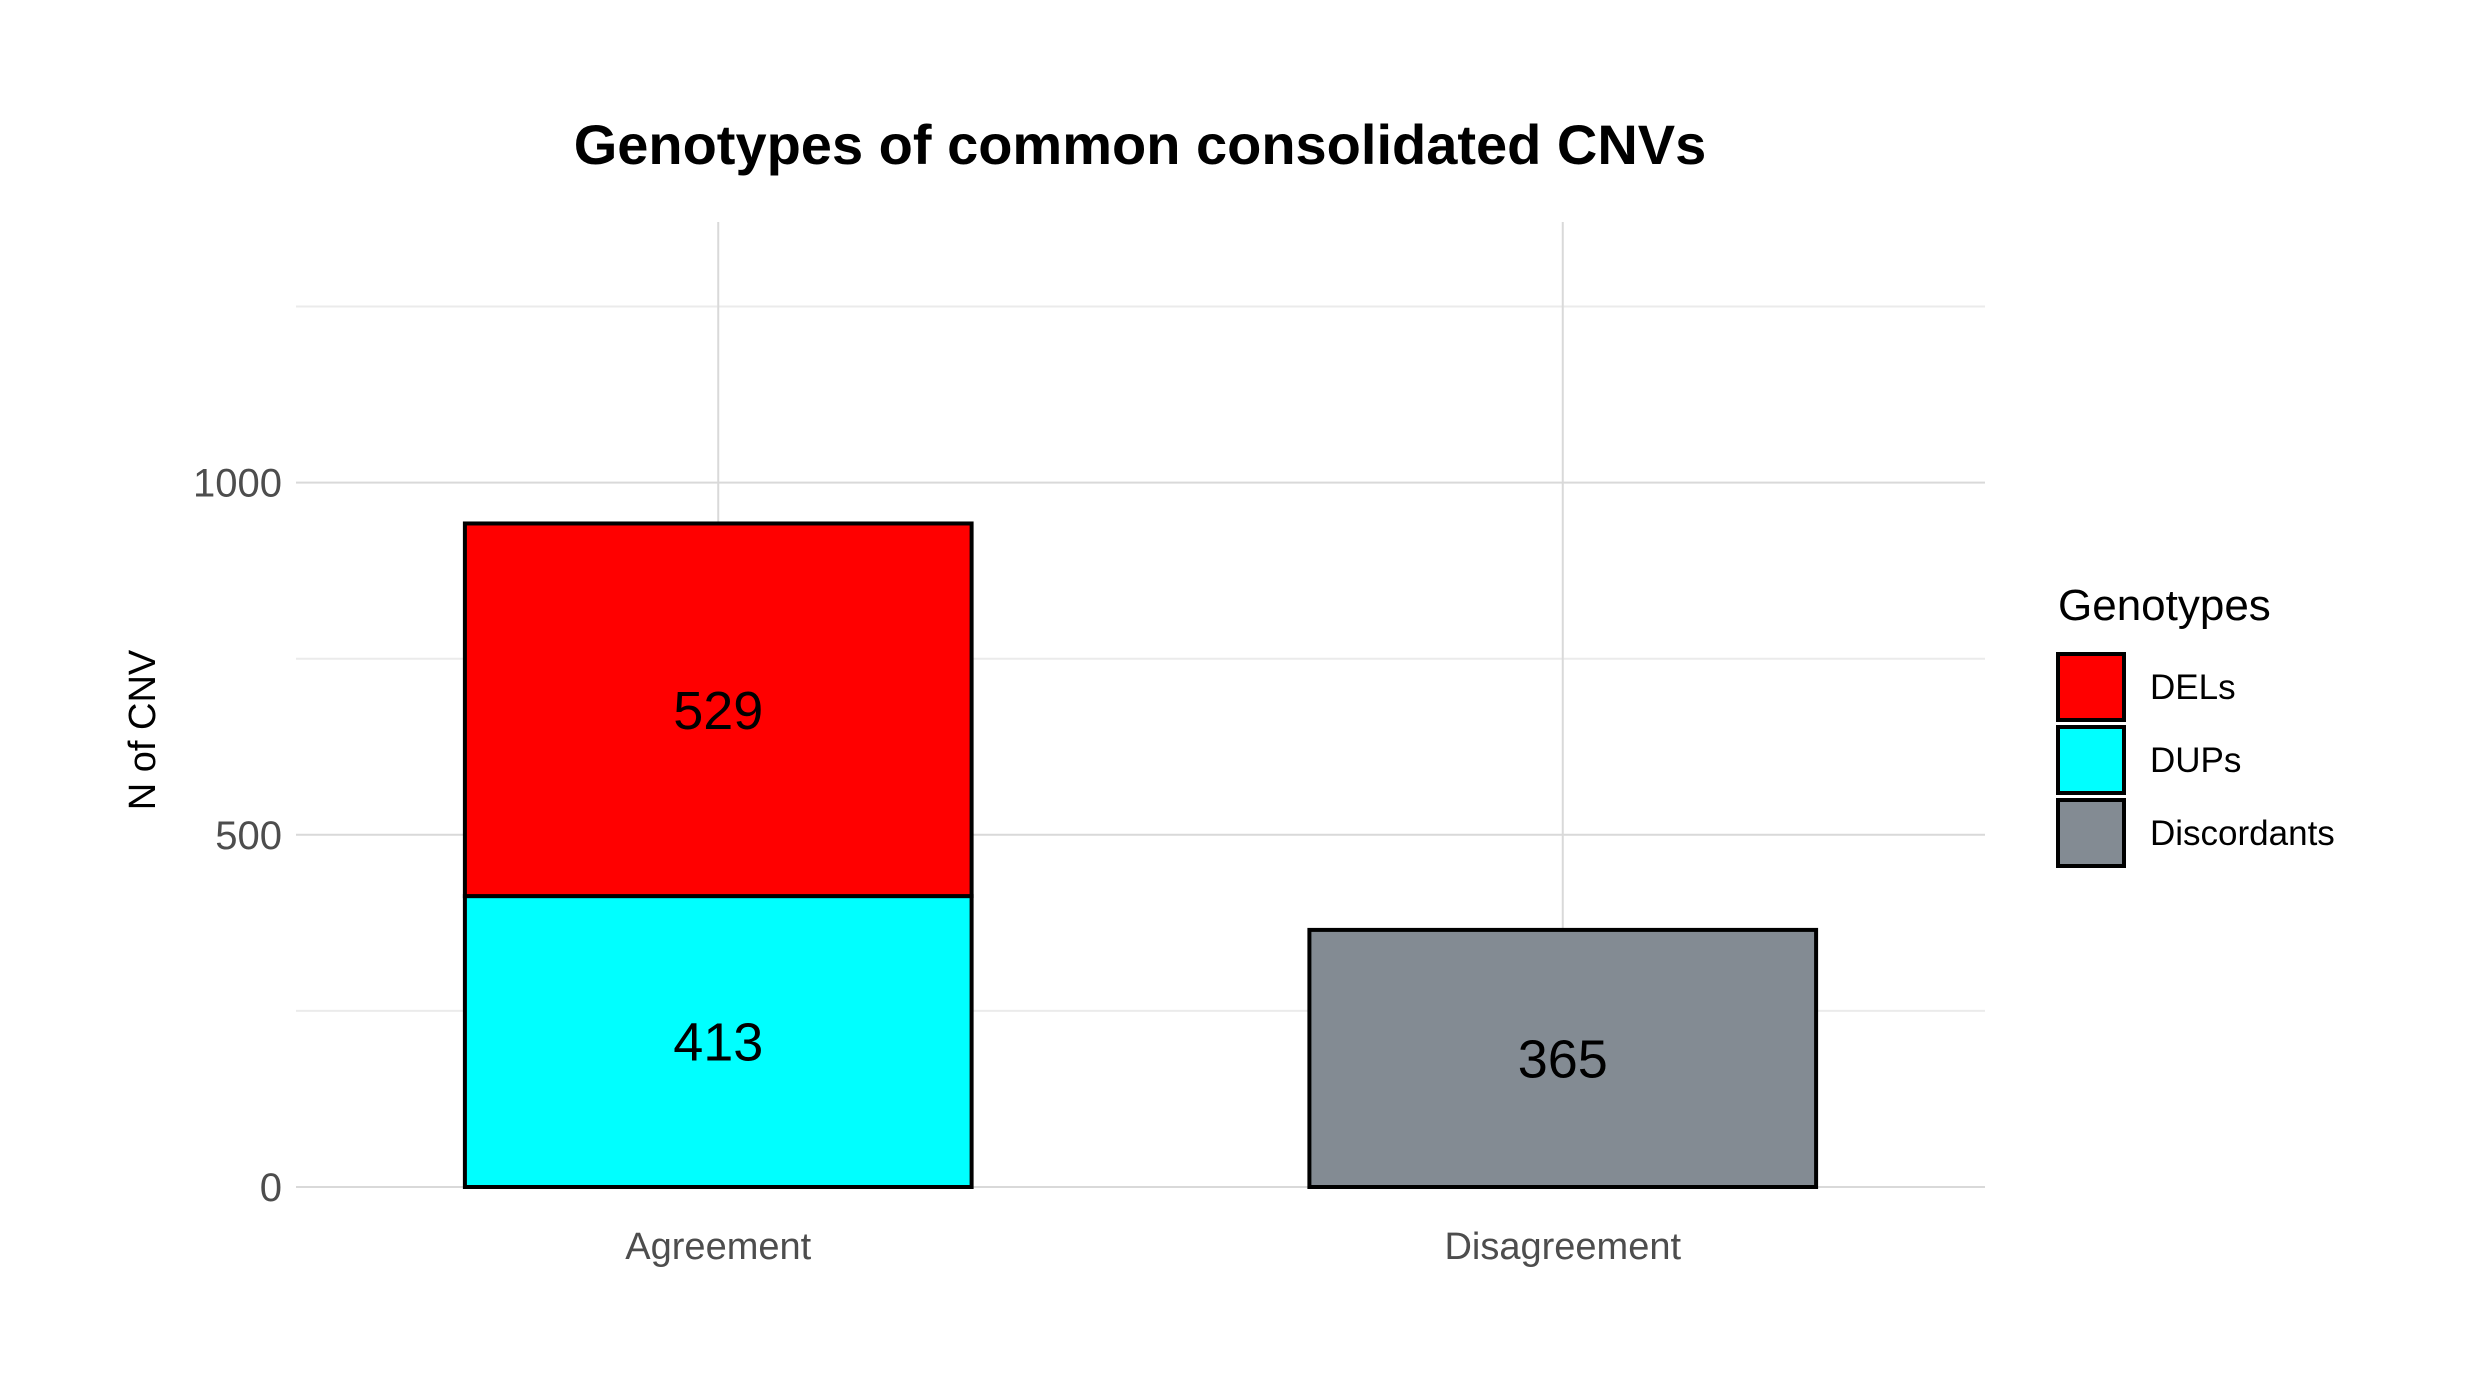 The height and width of the screenshot is (1393, 2480). What do you see at coordinates (237, 484) in the screenshot?
I see `y-tick-label: 1000` at bounding box center [237, 484].